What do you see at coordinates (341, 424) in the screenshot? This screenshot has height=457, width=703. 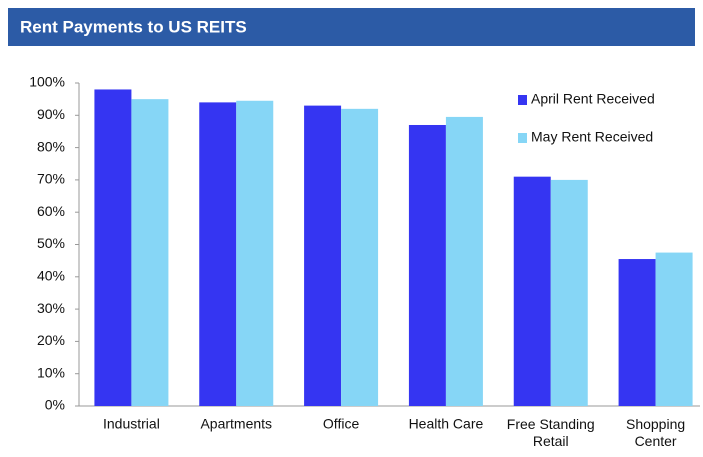 I see `x-tick-label: Office` at bounding box center [341, 424].